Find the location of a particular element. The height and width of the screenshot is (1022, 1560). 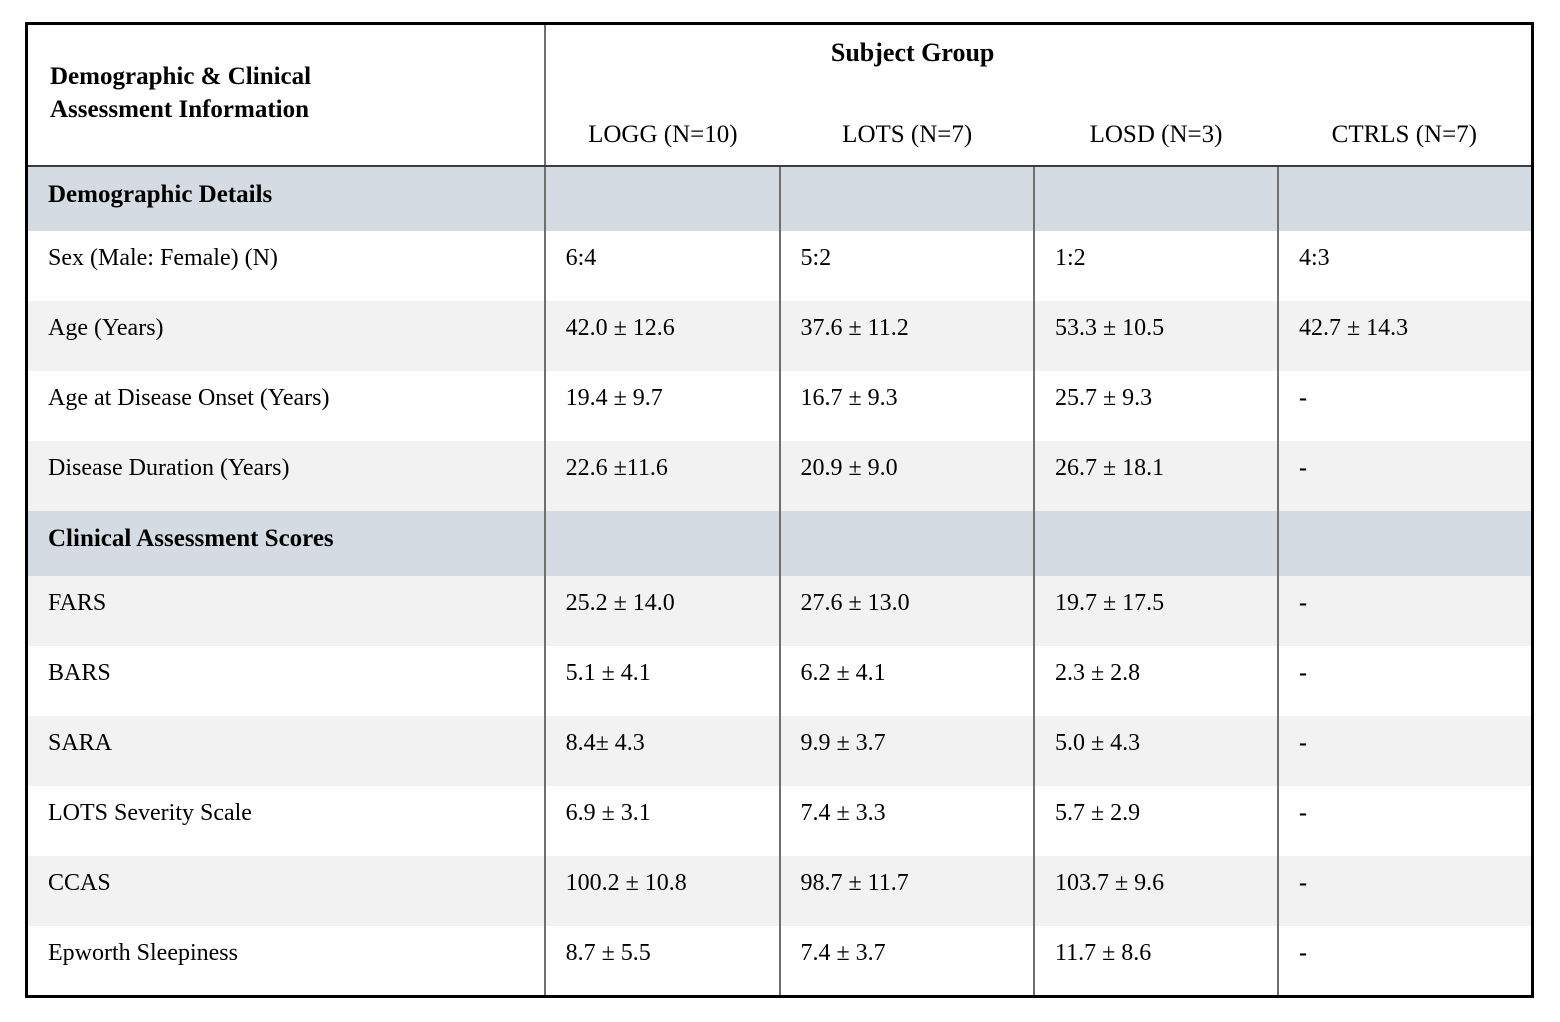

table-row: Sex (Male: Female) (N) 6:4 5:2 1:2 4:3 is located at coordinates (780, 266).